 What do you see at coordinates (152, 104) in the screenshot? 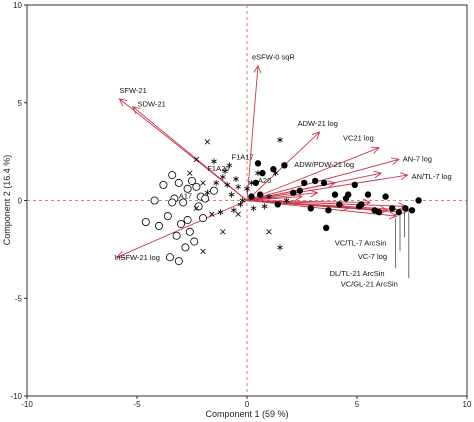
I see `loading-label: SDW-21` at bounding box center [152, 104].